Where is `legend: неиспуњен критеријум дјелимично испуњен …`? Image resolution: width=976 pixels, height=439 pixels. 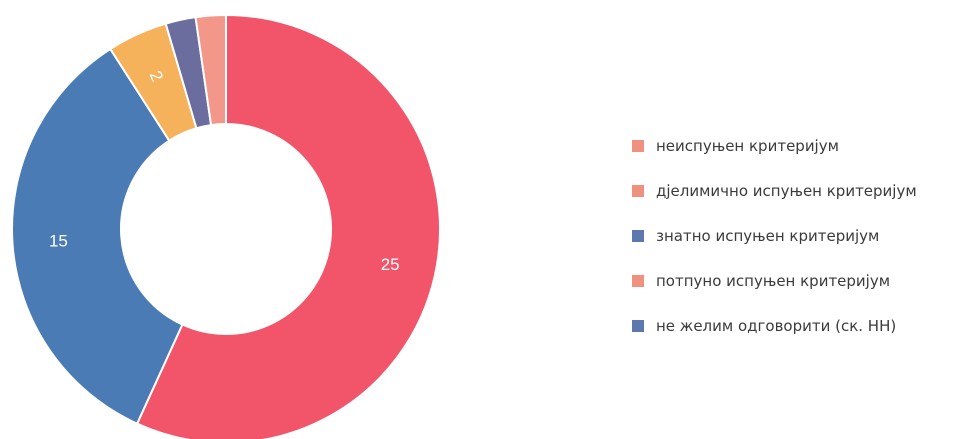
legend: неиспуњен критеријум дјелимично испуњен … is located at coordinates (774, 247).